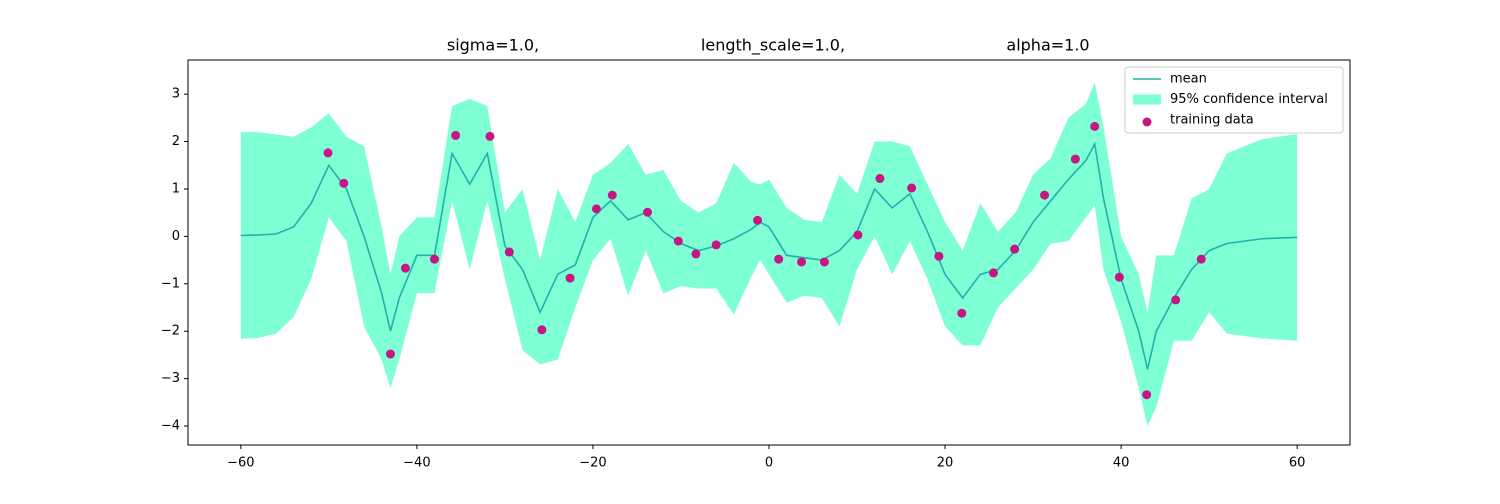 The image size is (1500, 504). What do you see at coordinates (176, 188) in the screenshot?
I see `y-tick-label: 1` at bounding box center [176, 188].